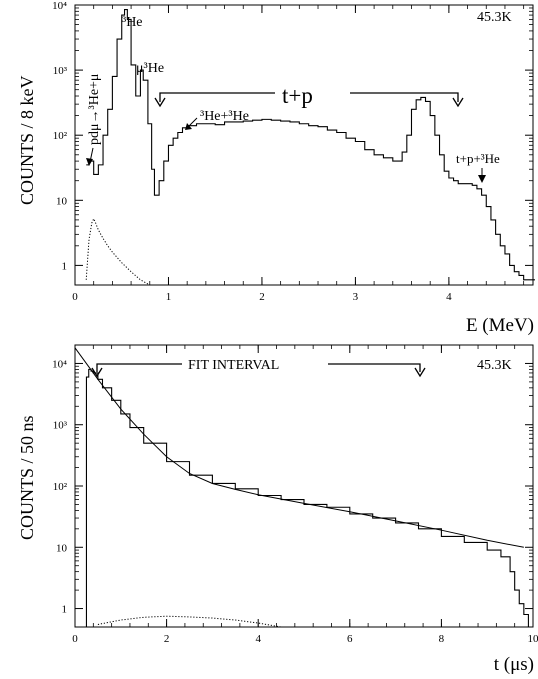 This screenshot has width=538, height=679. I want to click on he3-peak-label: ³He, so click(132, 22).